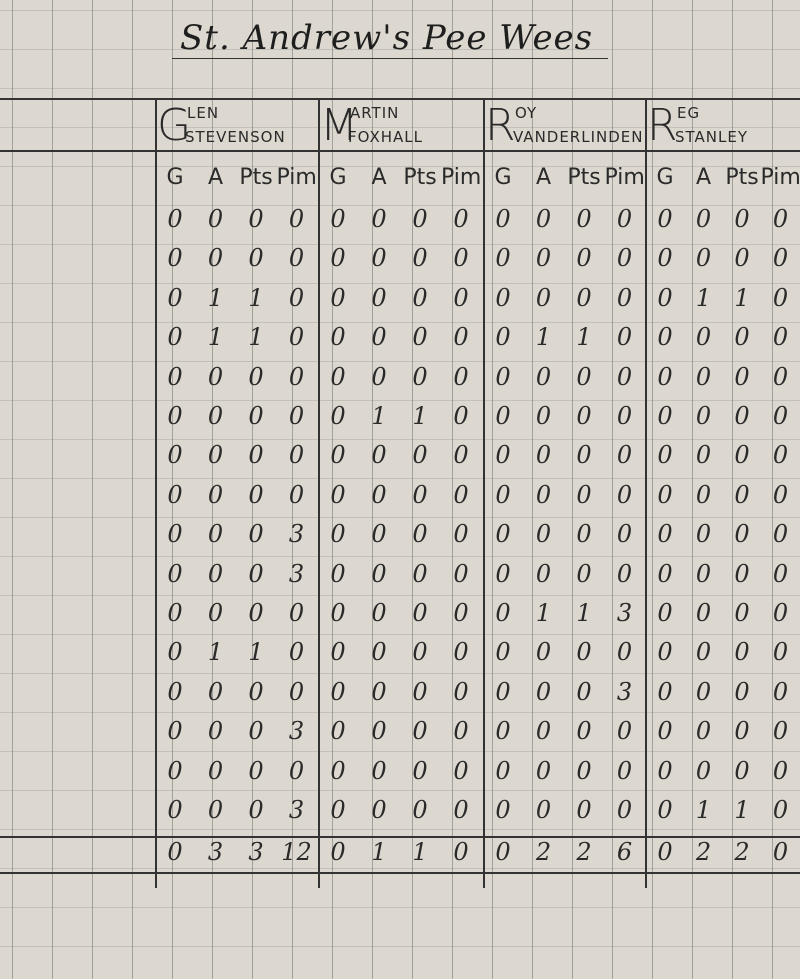 Image resolution: width=800 pixels, height=979 pixels. I want to click on total-cell: 0, so click(780, 852).